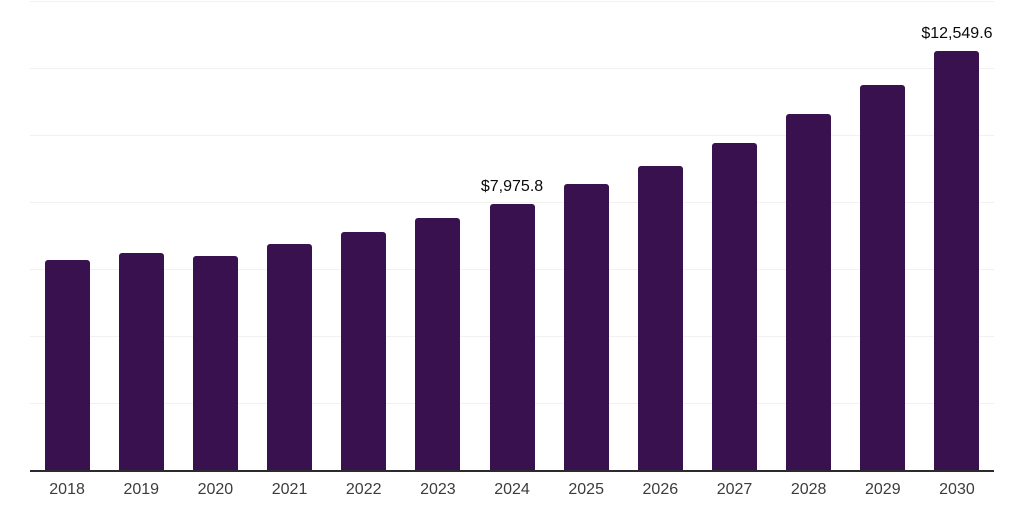 This screenshot has height=512, width=1024. I want to click on bar-value-label-2030: $12,549.6, so click(957, 33).